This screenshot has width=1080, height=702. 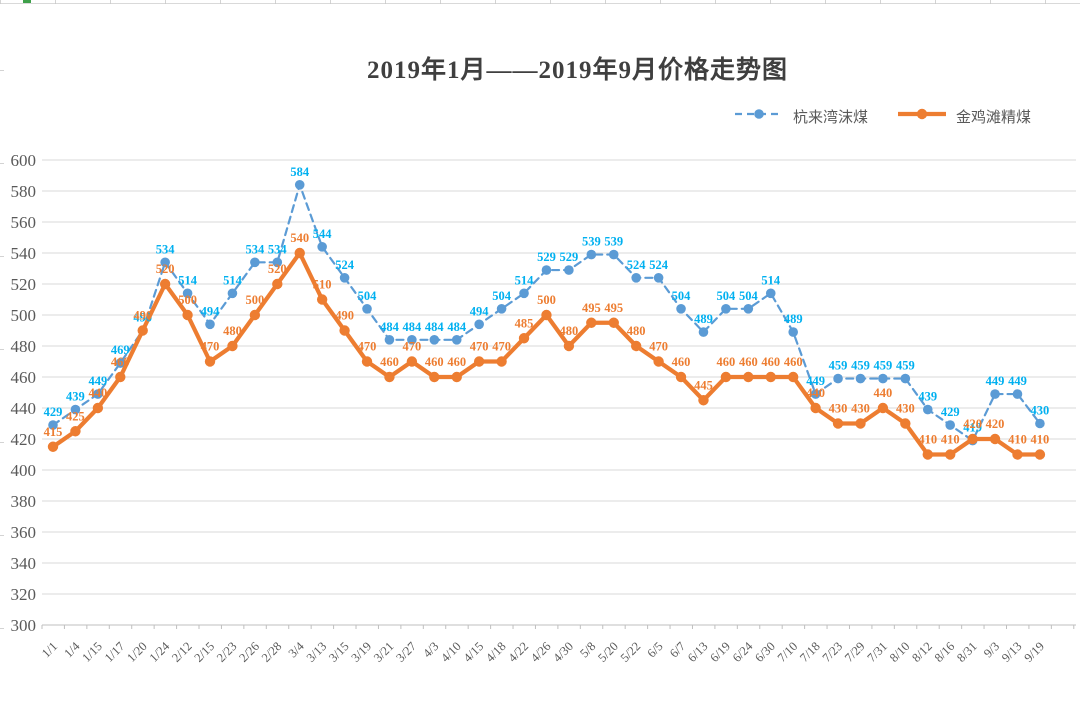 What do you see at coordinates (49, 649) in the screenshot?
I see `x-axis-tick-label: 1/1` at bounding box center [49, 649].